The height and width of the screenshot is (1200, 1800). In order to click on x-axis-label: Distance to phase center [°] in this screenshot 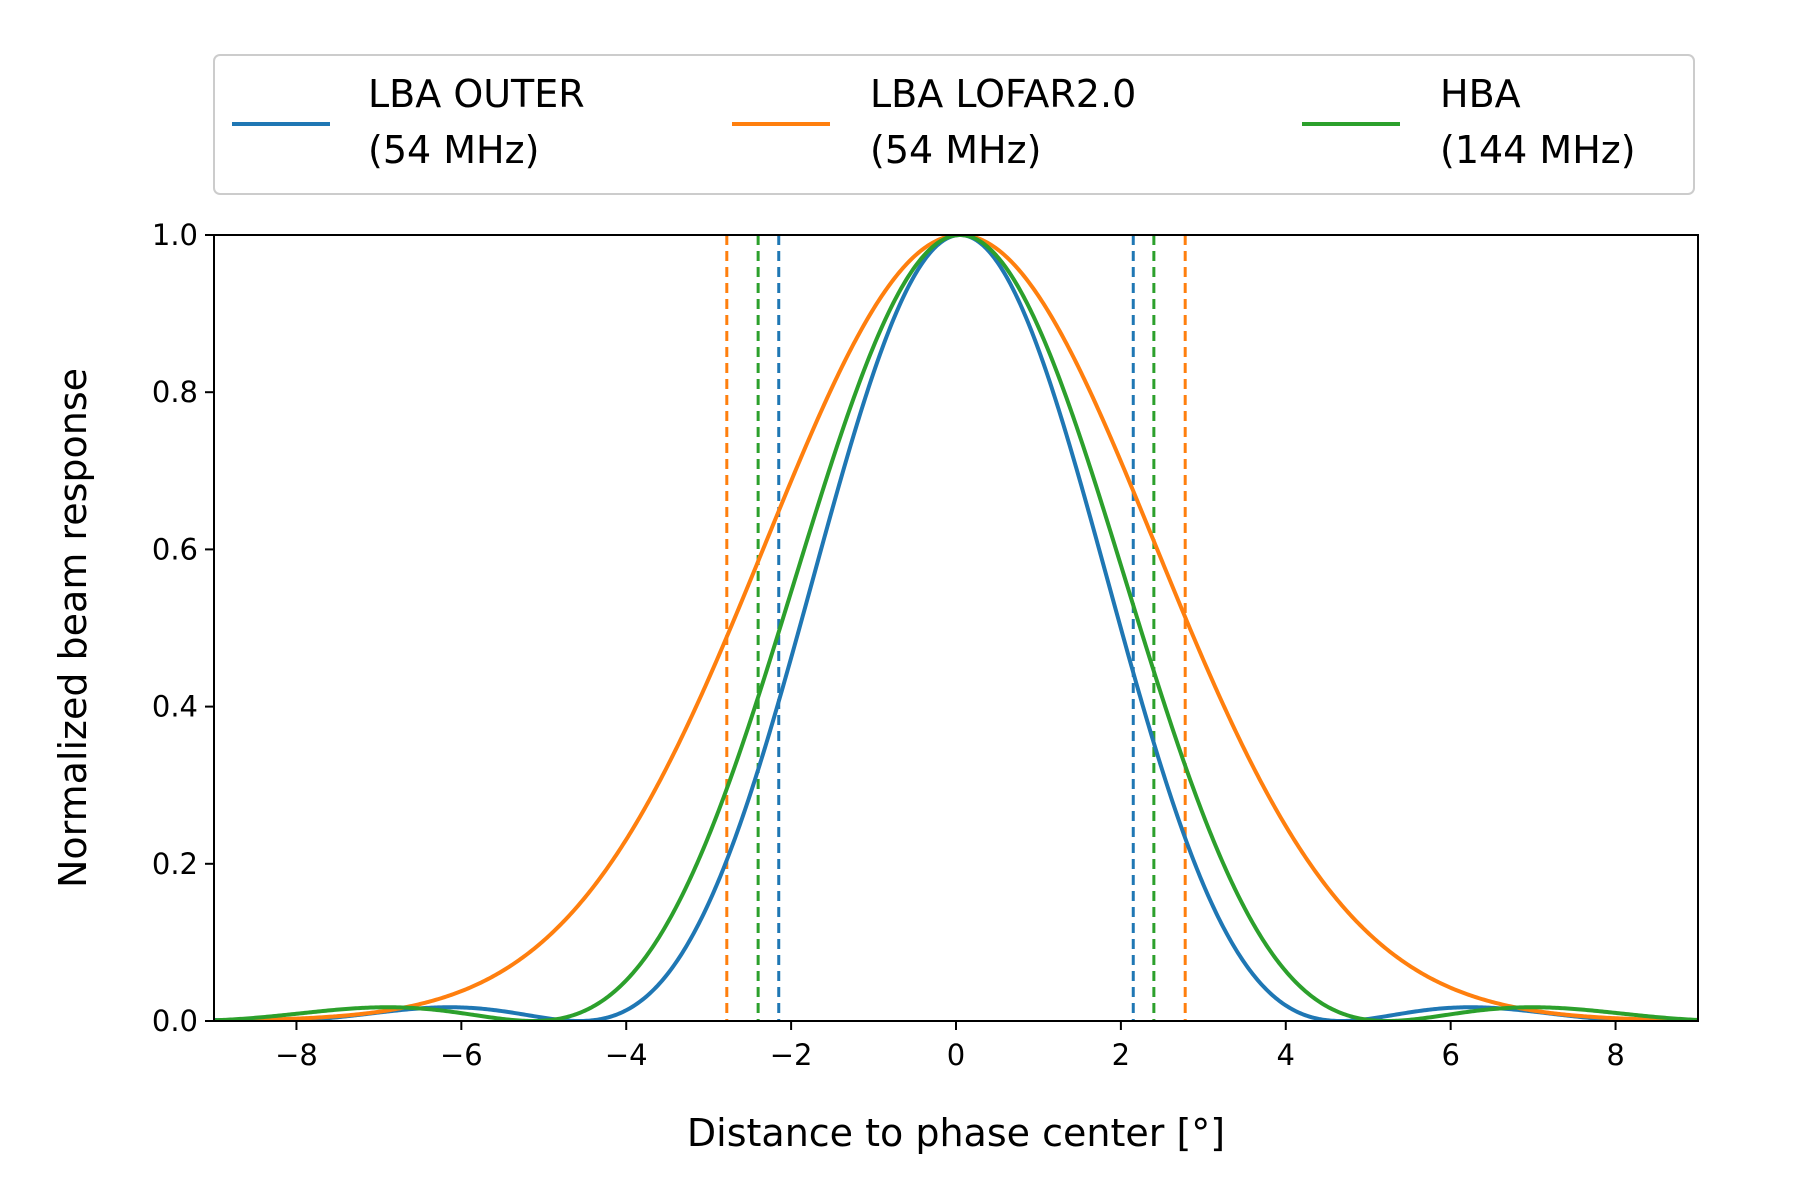, I will do `click(956, 1133)`.